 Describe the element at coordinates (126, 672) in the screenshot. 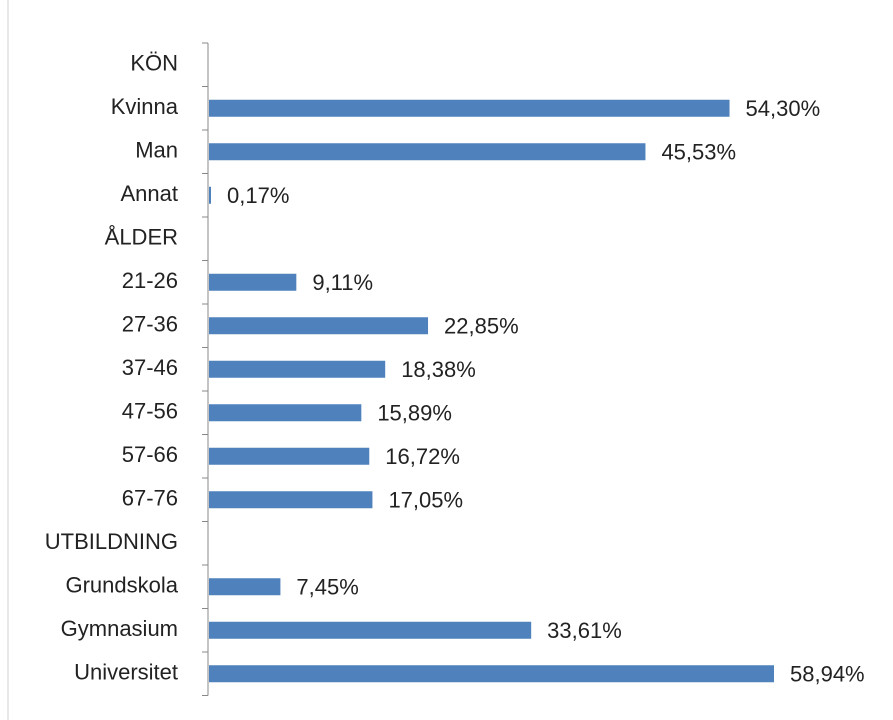

I see `y-tick-label: Universitet` at that location.